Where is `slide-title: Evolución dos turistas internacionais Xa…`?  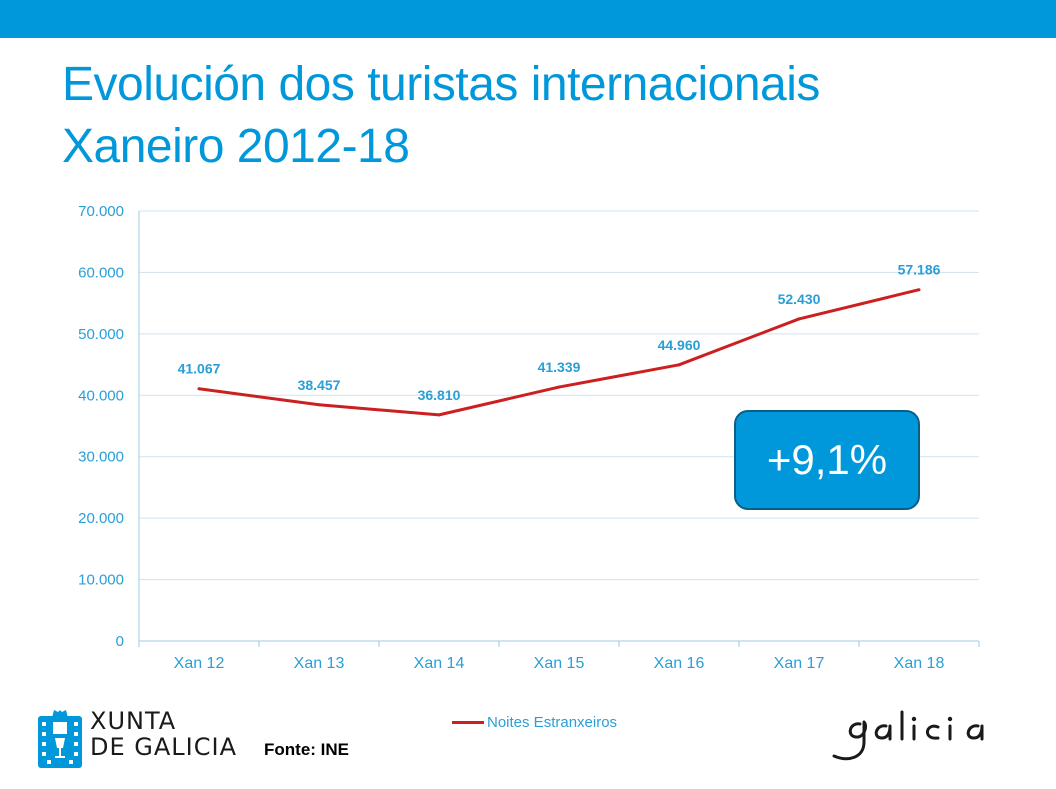
slide-title: Evolución dos turistas internacionais Xa… is located at coordinates (441, 116).